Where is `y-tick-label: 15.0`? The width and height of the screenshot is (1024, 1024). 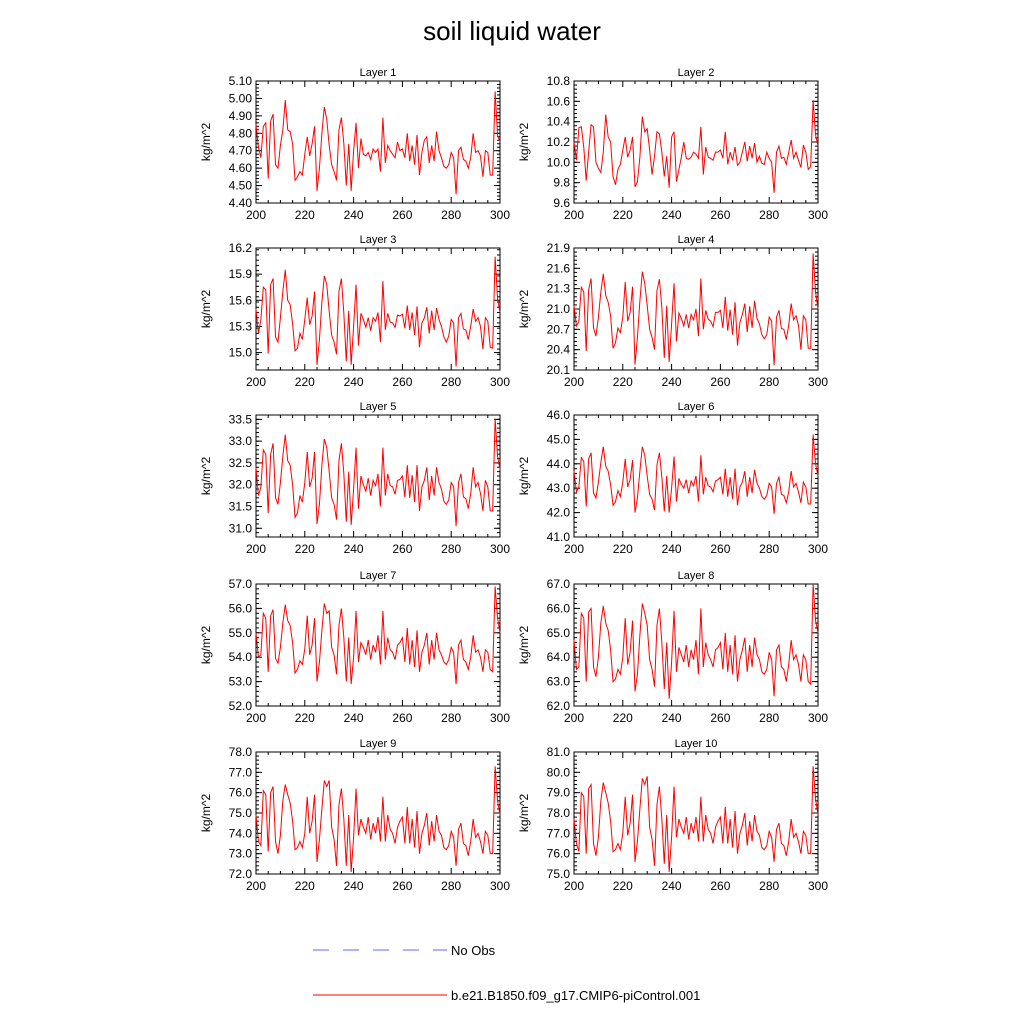 y-tick-label: 15.0 is located at coordinates (241, 353).